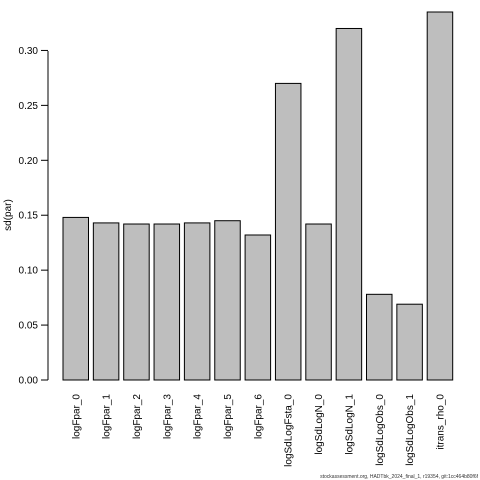  What do you see at coordinates (107, 416) in the screenshot?
I see `category-label: logFpar_1` at bounding box center [107, 416].